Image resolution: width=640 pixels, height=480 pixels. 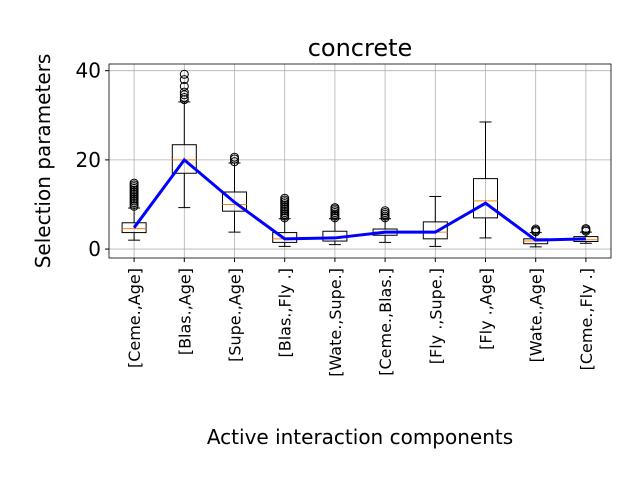 What do you see at coordinates (586, 319) in the screenshot?
I see `x-tick-label: [Ceme.,Fly .]` at bounding box center [586, 319].